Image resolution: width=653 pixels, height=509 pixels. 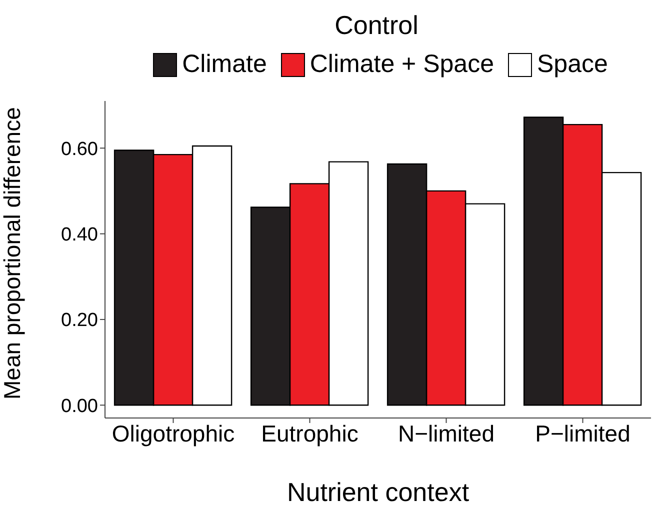 What do you see at coordinates (572, 64) in the screenshot?
I see `legend-label: Space` at bounding box center [572, 64].